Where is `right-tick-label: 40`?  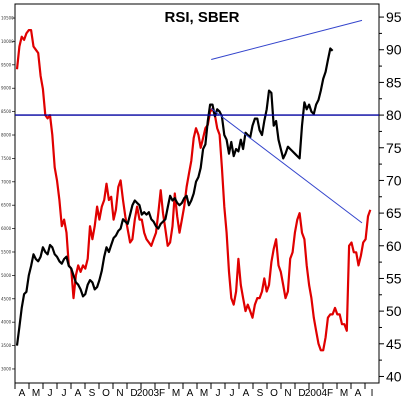
right-tick-label: 40 is located at coordinates (394, 376).